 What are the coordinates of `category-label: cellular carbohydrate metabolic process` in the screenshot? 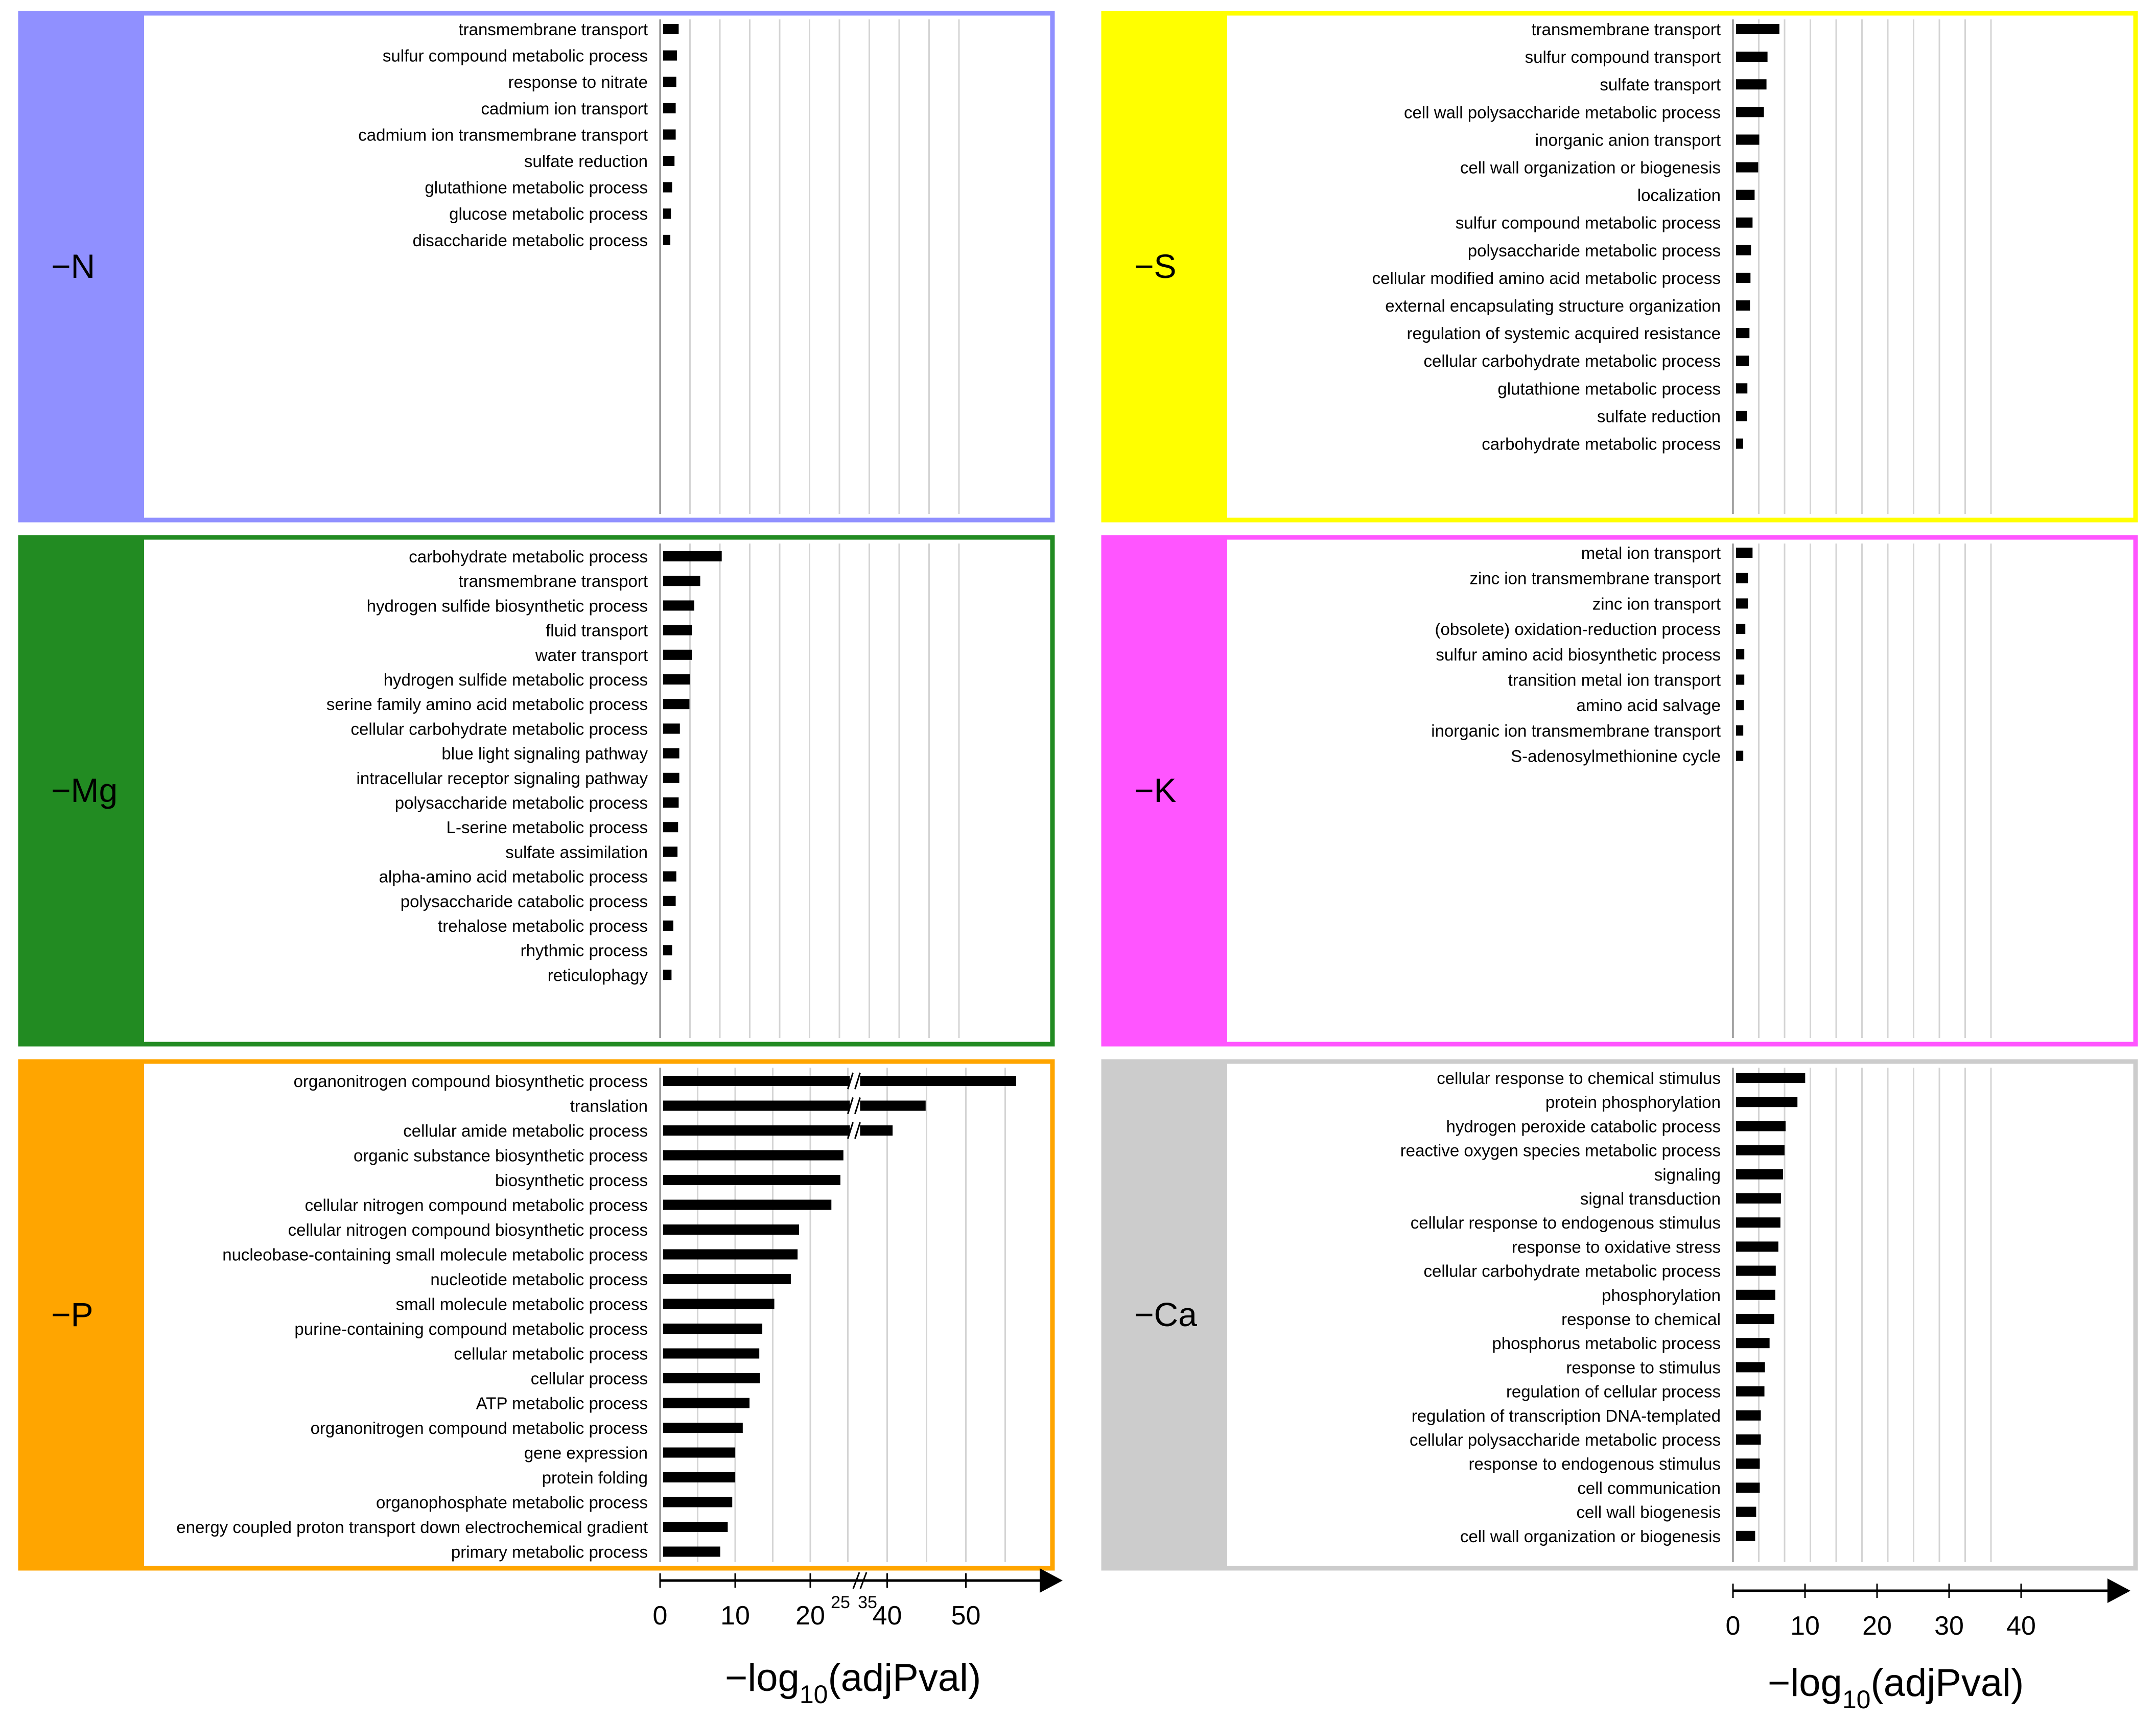 It's located at (1572, 1271).